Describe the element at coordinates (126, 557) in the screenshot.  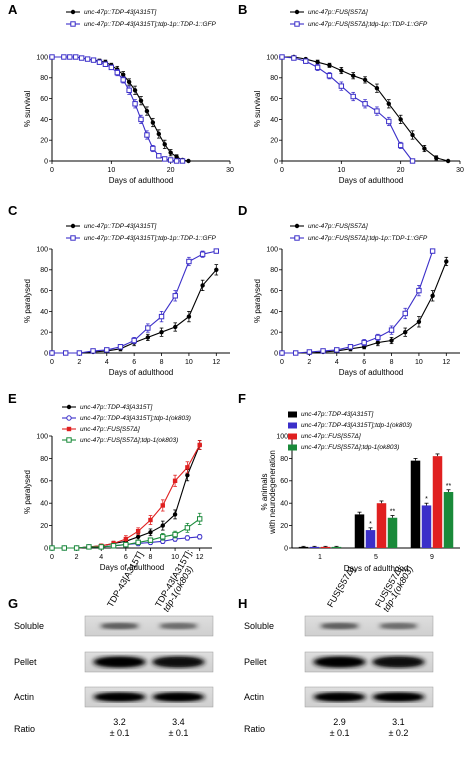
I see `x-tick-label: 6` at that location.